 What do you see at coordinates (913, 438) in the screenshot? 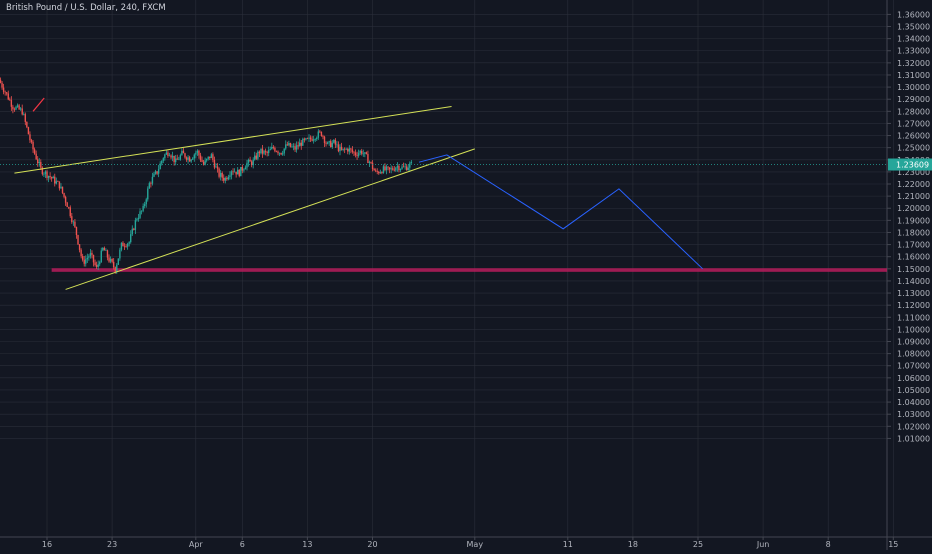
I see `price-tick-label: 1.01000` at bounding box center [913, 438].